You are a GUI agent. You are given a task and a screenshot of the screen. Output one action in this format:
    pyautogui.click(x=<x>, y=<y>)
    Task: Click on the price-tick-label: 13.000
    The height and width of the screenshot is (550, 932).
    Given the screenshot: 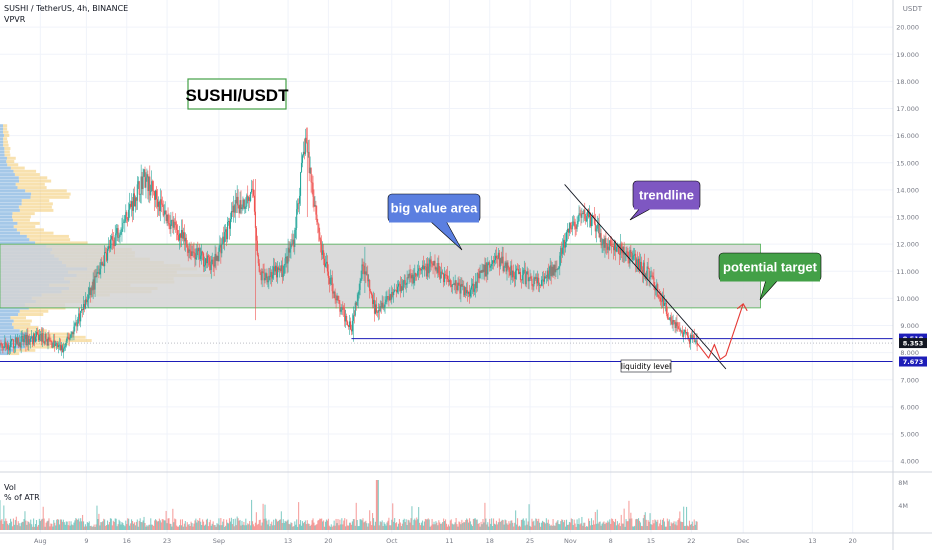 What is the action you would take?
    pyautogui.click(x=907, y=218)
    